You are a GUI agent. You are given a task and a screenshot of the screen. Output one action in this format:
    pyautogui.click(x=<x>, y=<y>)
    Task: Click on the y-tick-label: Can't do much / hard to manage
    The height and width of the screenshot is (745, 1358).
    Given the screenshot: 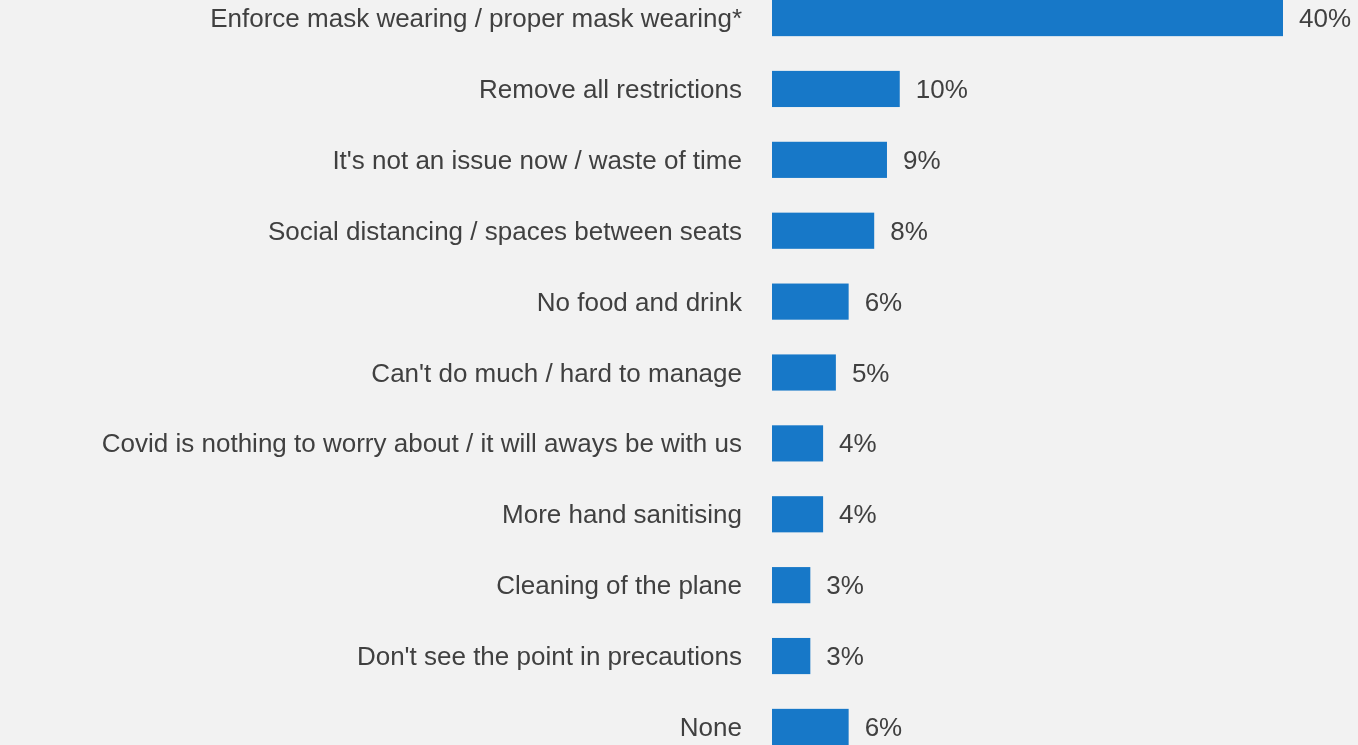 What is the action you would take?
    pyautogui.click(x=556, y=372)
    